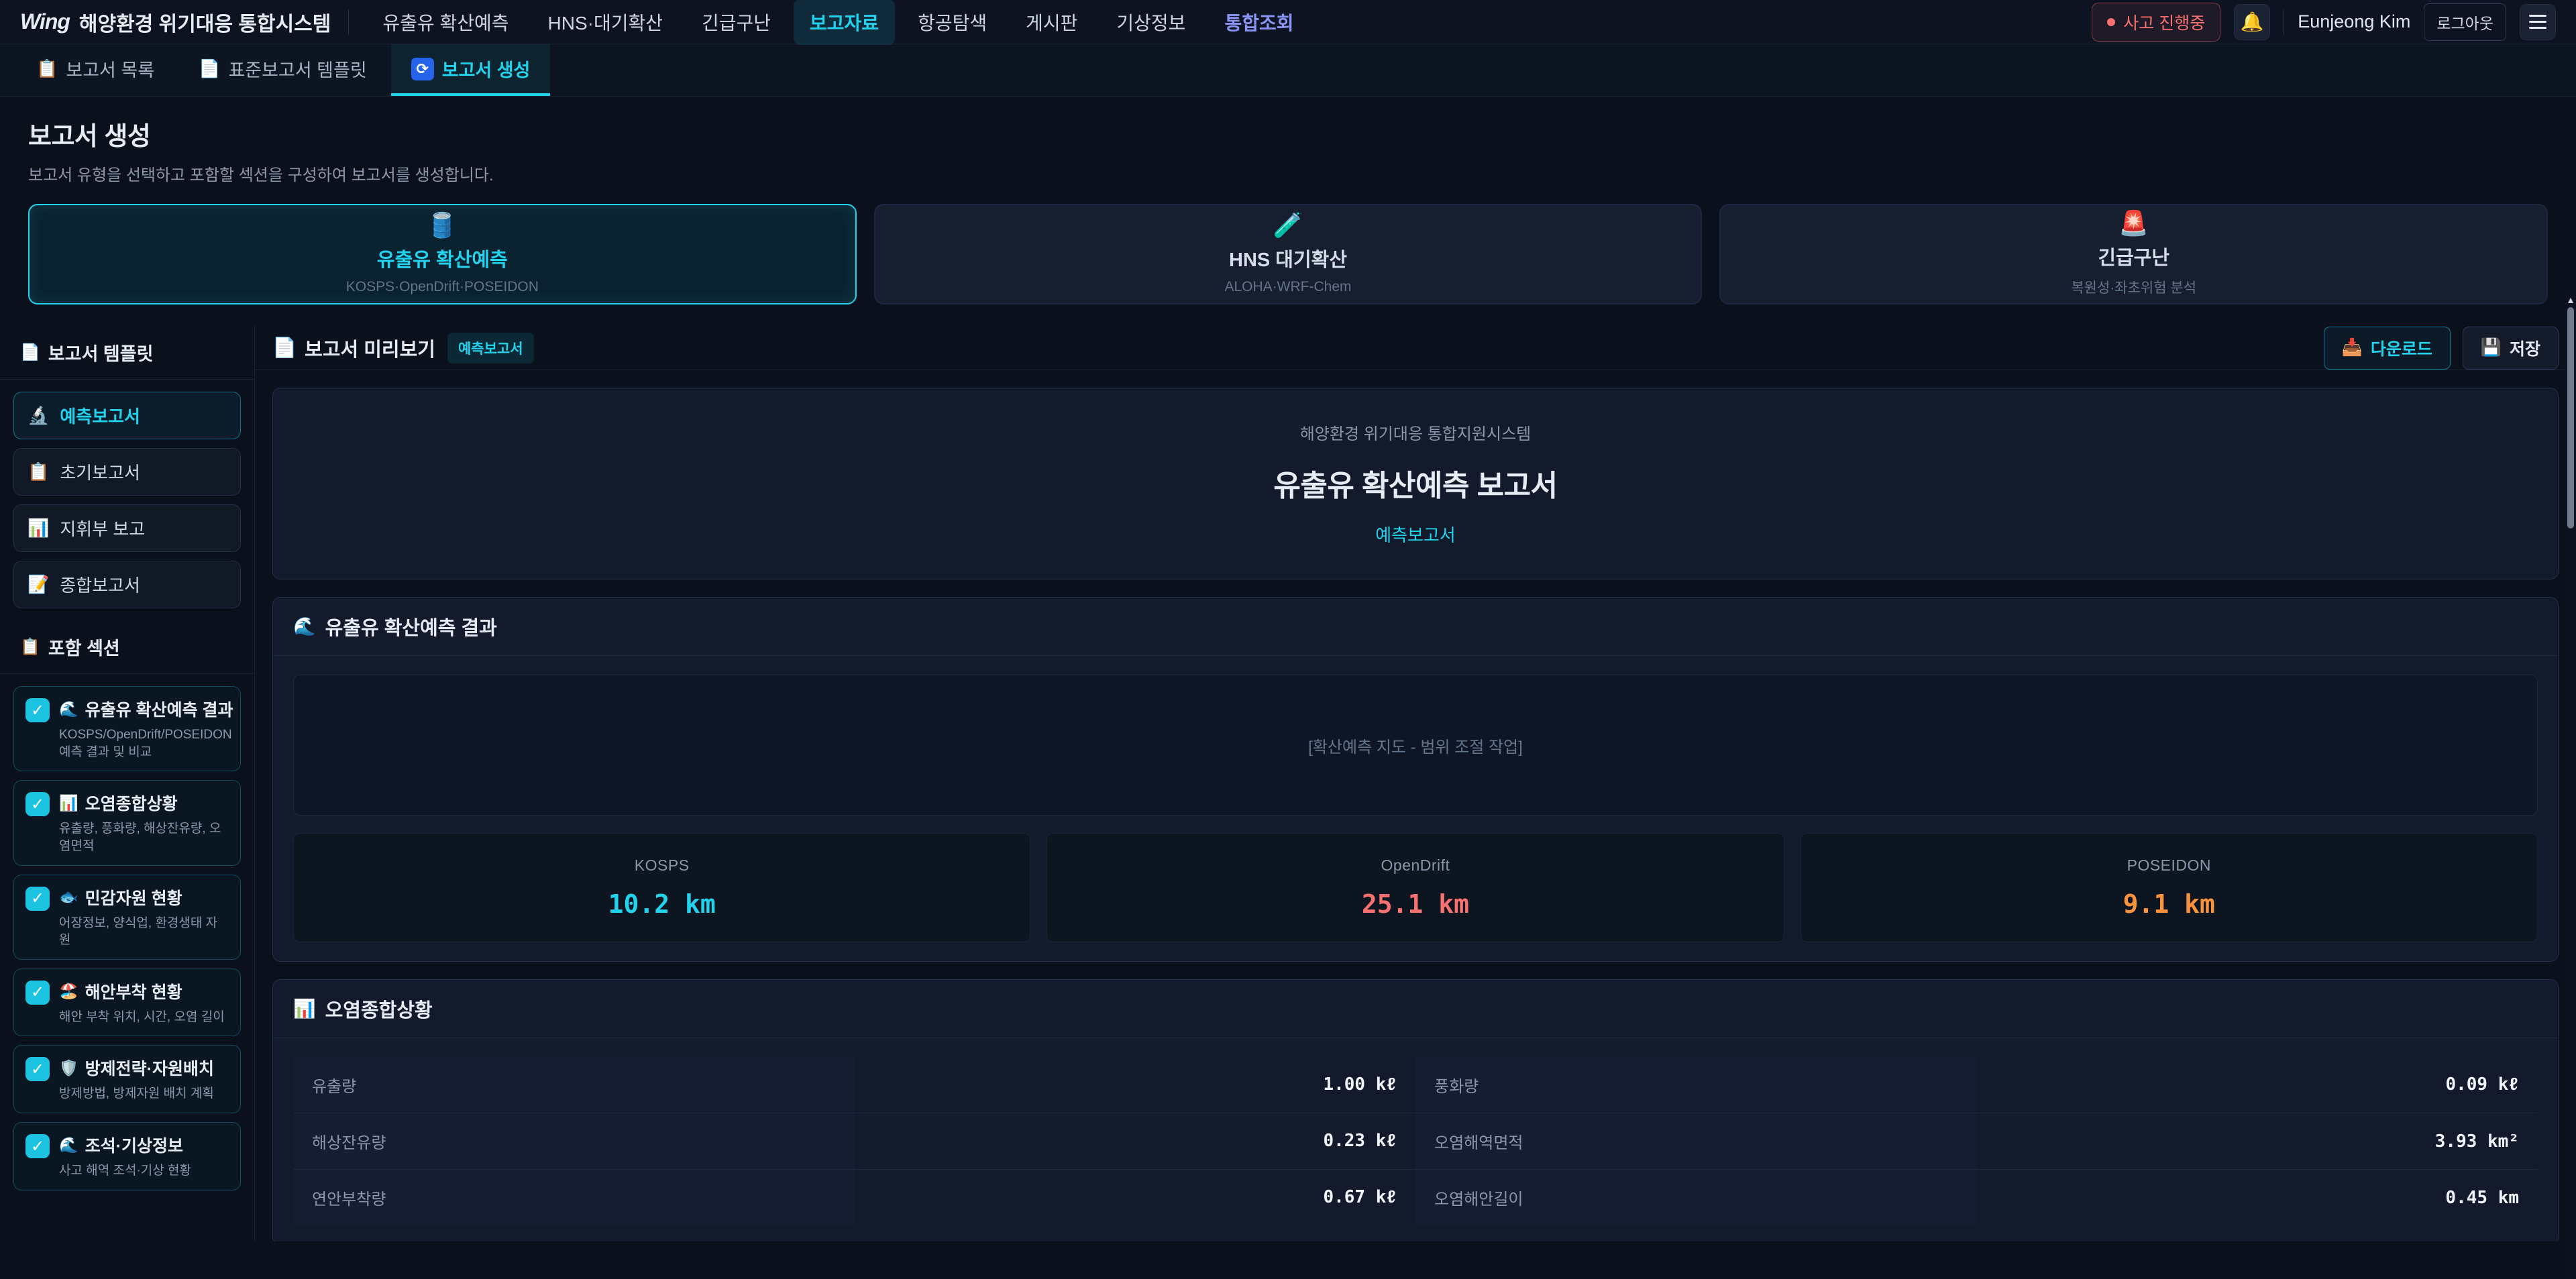 The width and height of the screenshot is (2576, 1279). What do you see at coordinates (1052, 23) in the screenshot?
I see `nav-item-board: 게시판` at bounding box center [1052, 23].